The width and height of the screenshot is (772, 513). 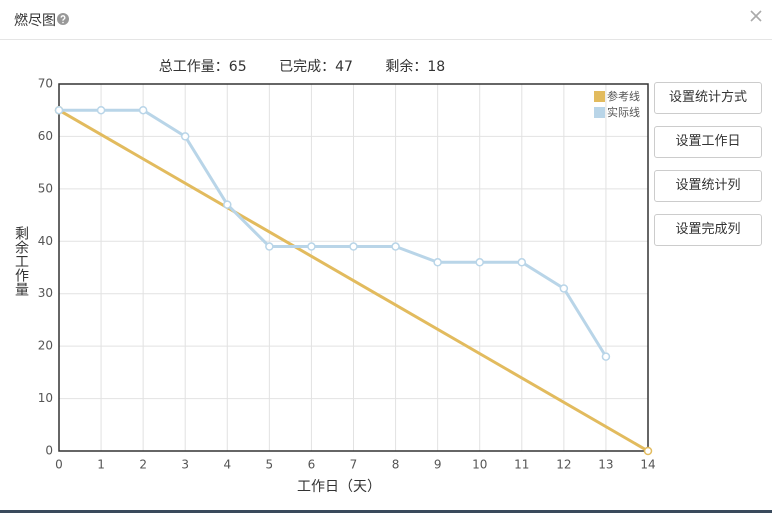 I want to click on x-tick-label: 0, so click(x=59, y=465).